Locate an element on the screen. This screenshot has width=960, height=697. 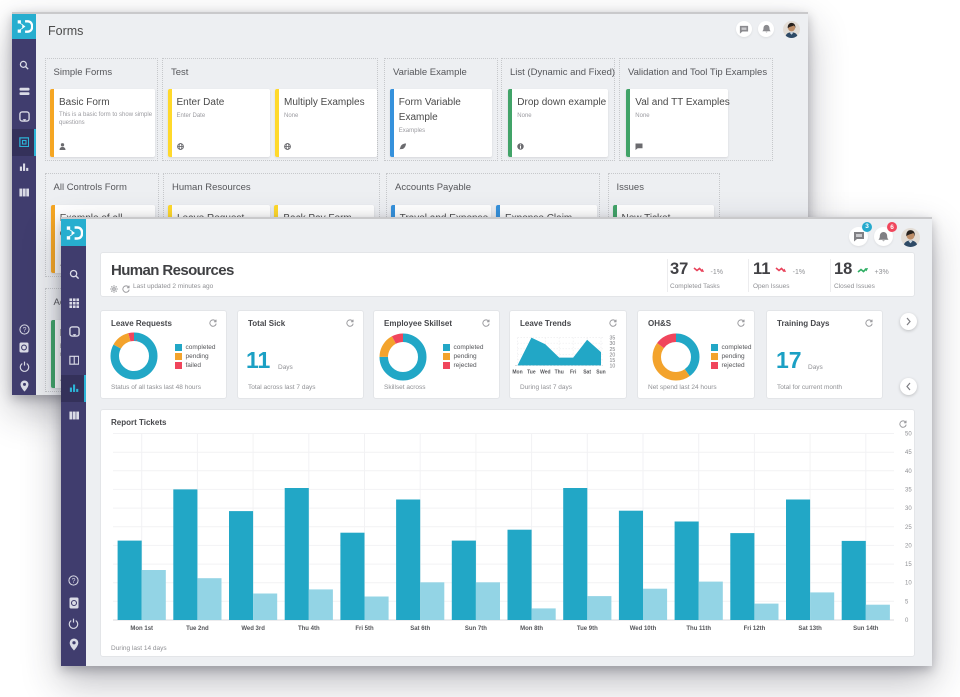
svg-text: Thu is located at coordinates (559, 373).